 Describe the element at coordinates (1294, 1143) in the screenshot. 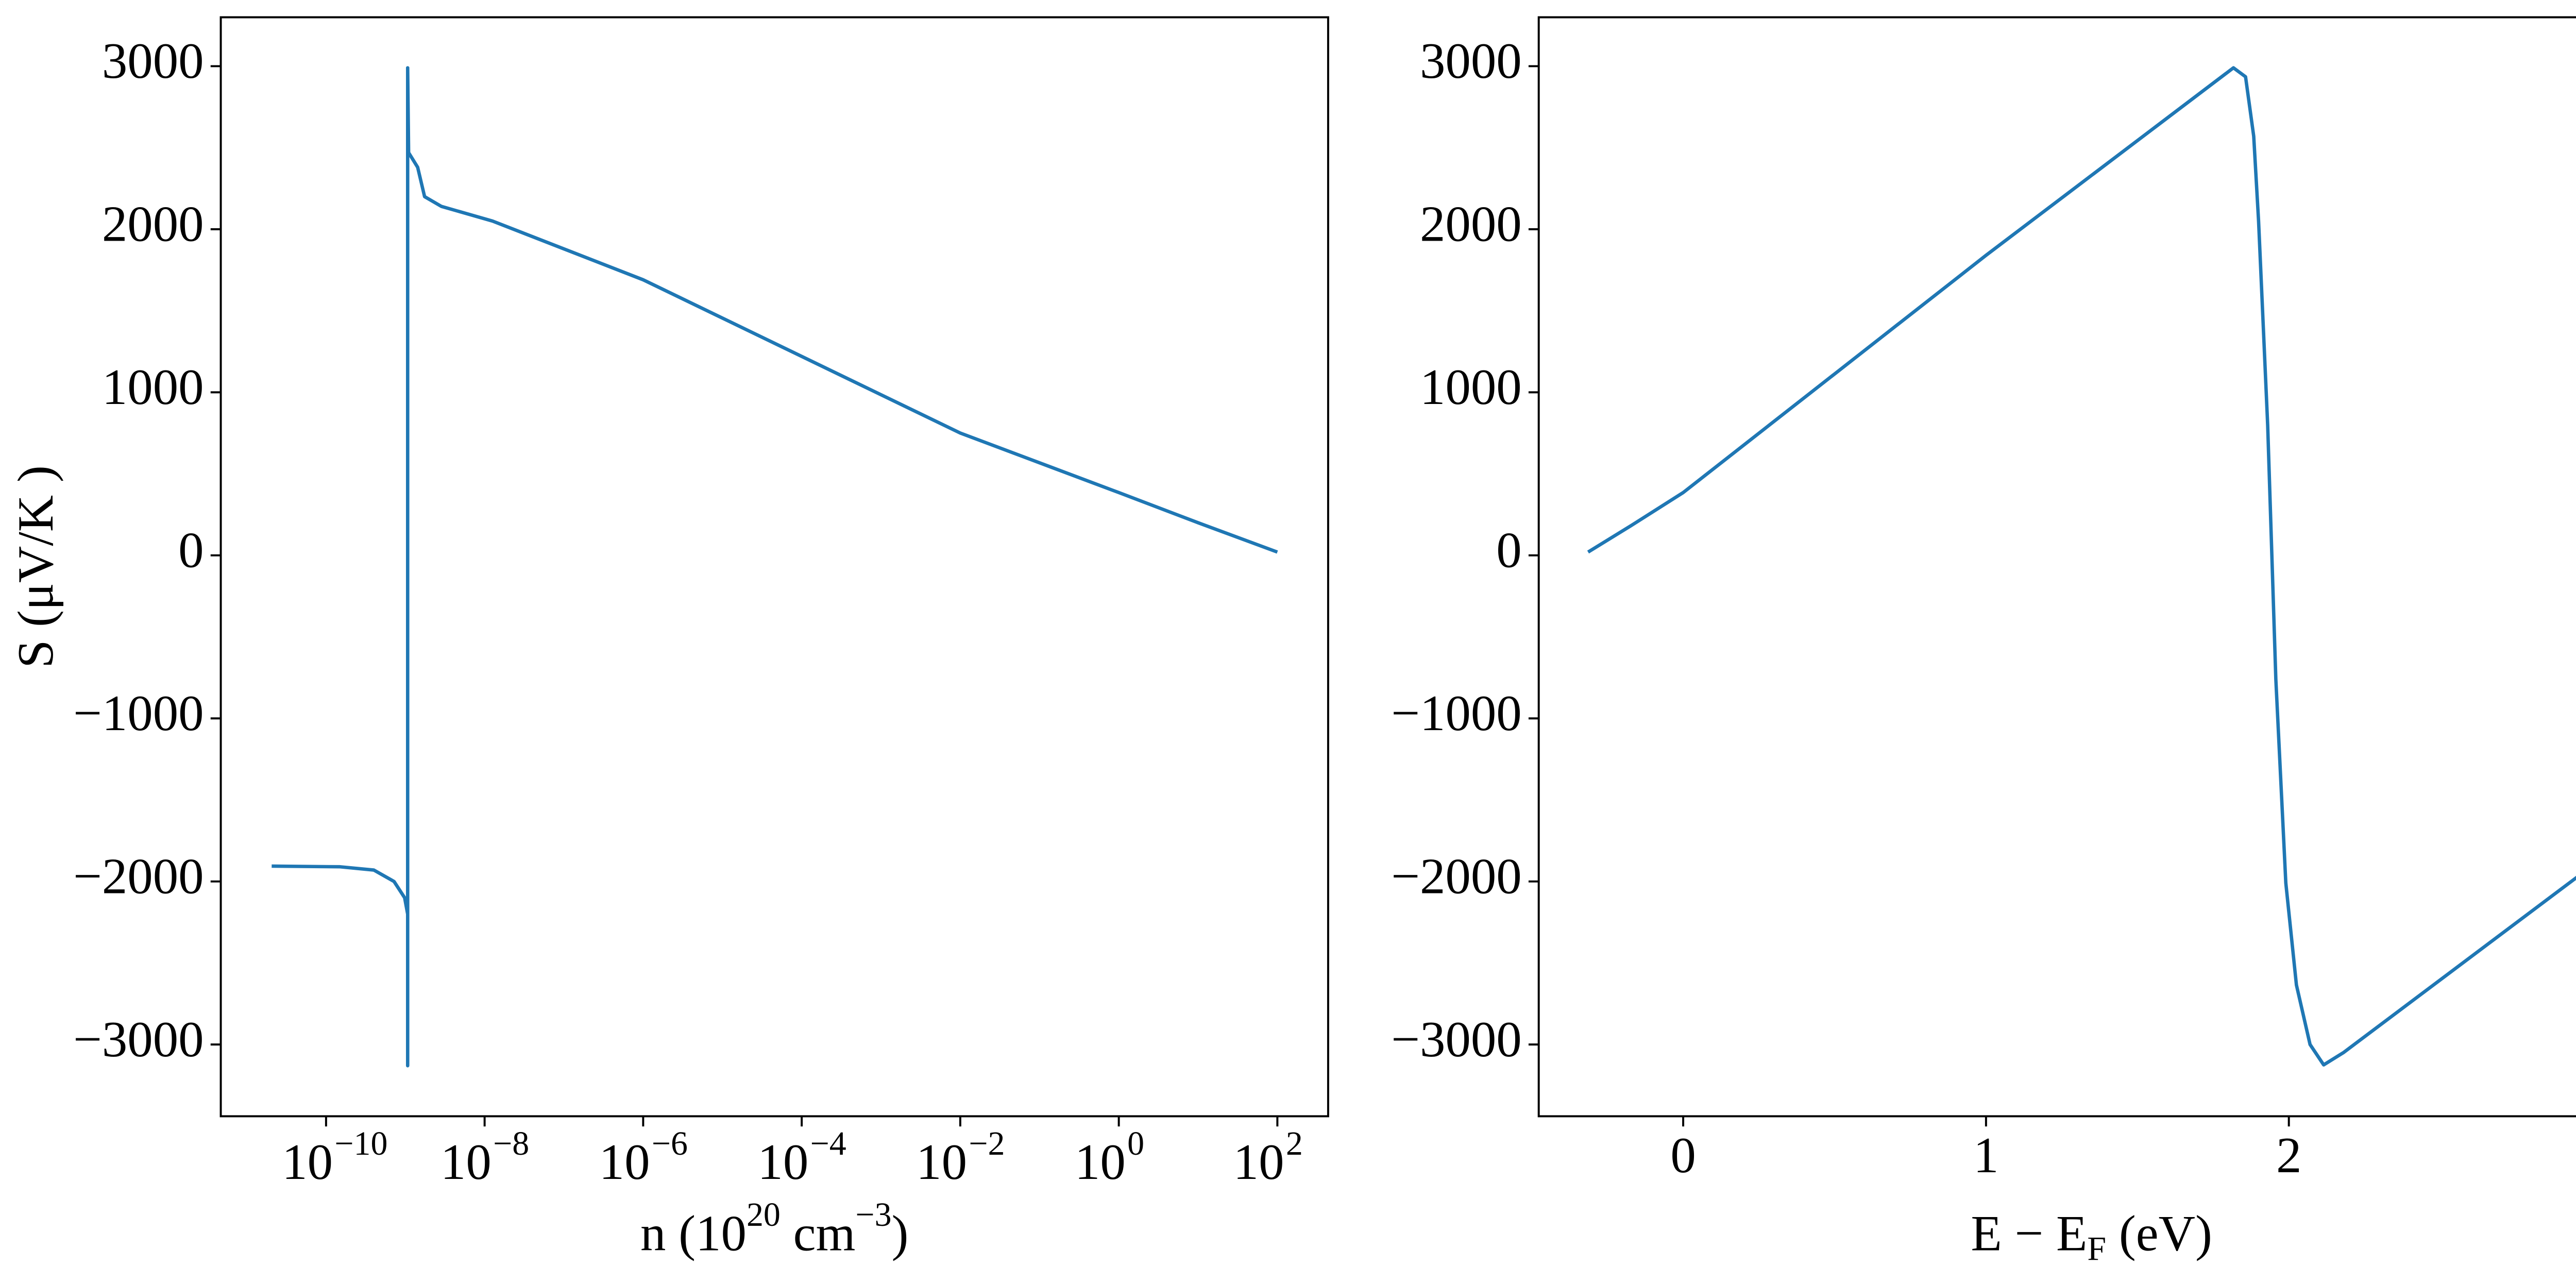

I see `x-tick-exponent: 2` at that location.